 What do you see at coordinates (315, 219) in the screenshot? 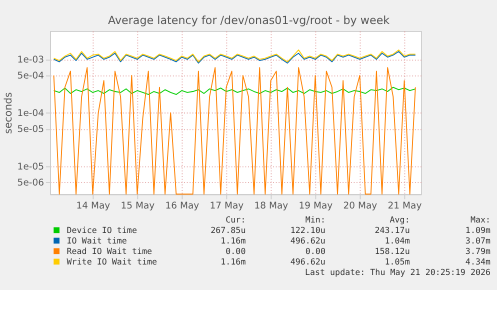
I see `text: Min:` at bounding box center [315, 219].